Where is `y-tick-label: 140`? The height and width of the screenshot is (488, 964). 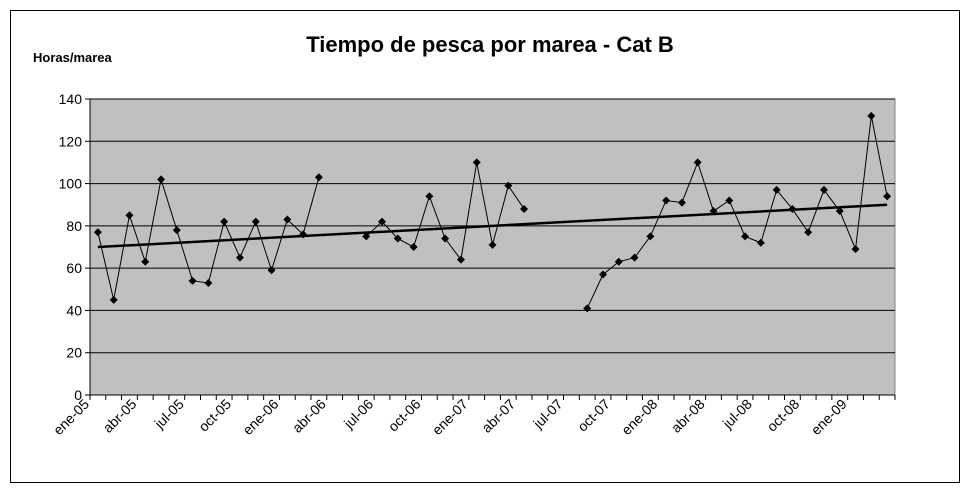
y-tick-label: 140 is located at coordinates (71, 99).